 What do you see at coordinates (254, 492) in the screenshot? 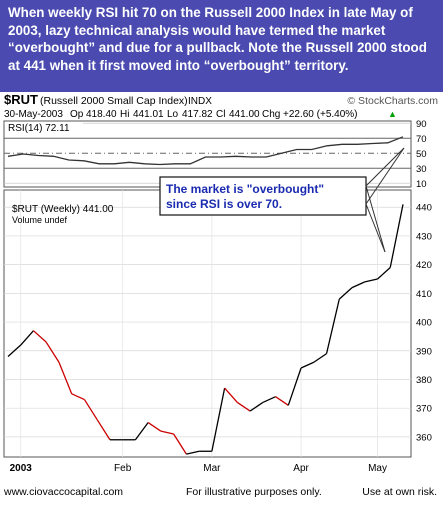
I see `footer-disclaimer: For illustrative purposes only.` at bounding box center [254, 492].